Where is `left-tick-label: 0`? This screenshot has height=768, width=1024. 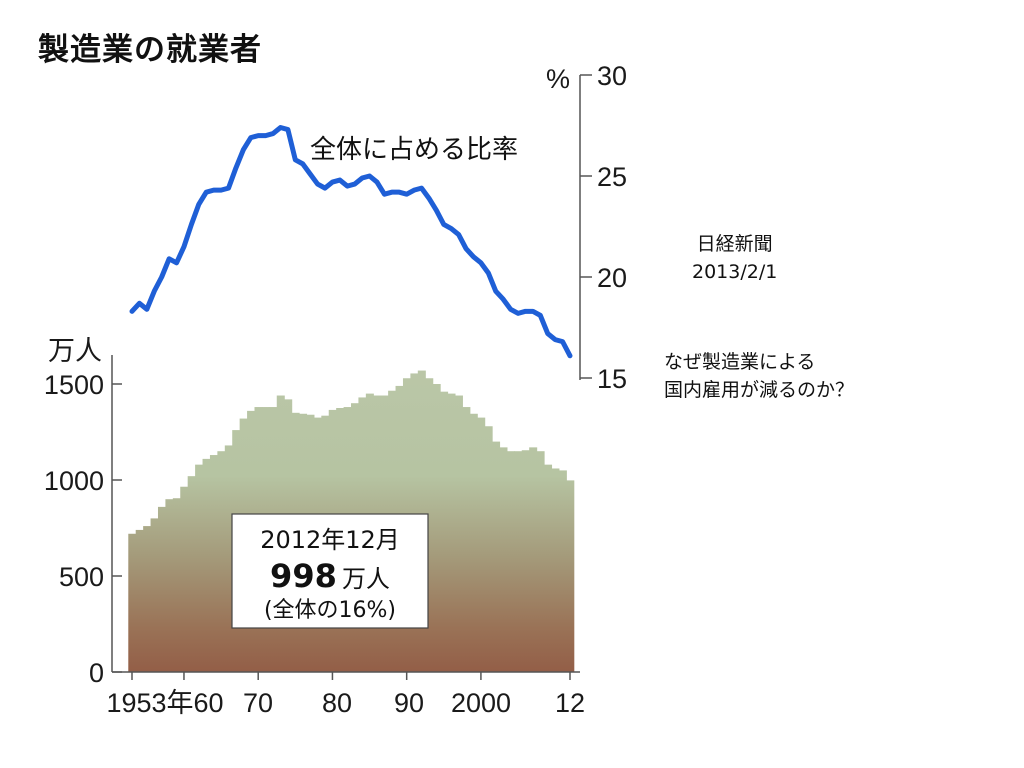 left-tick-label: 0 is located at coordinates (96, 673).